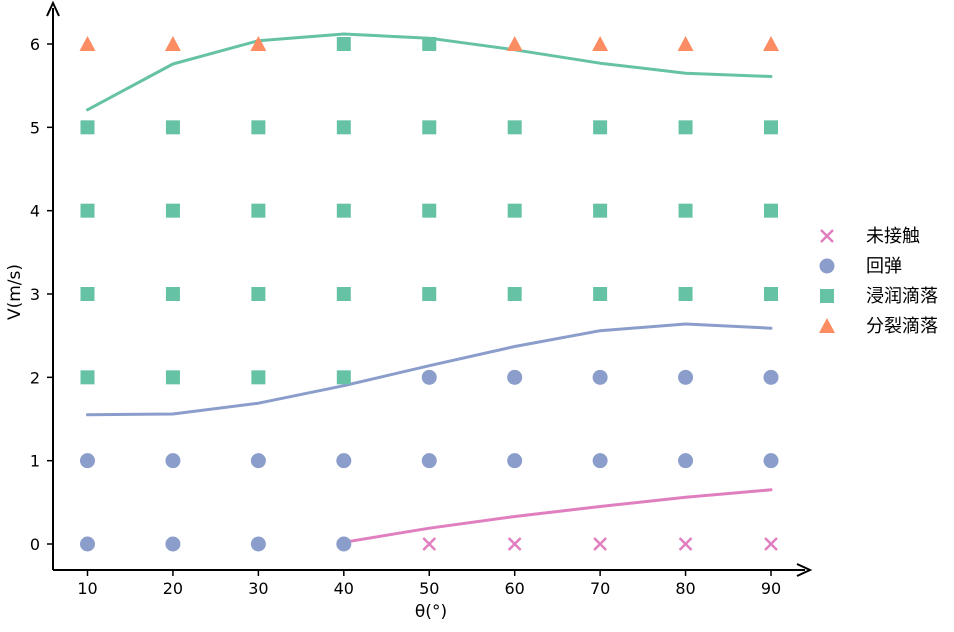 Image resolution: width=954 pixels, height=632 pixels. I want to click on legend-marker-triangle, so click(827, 325).